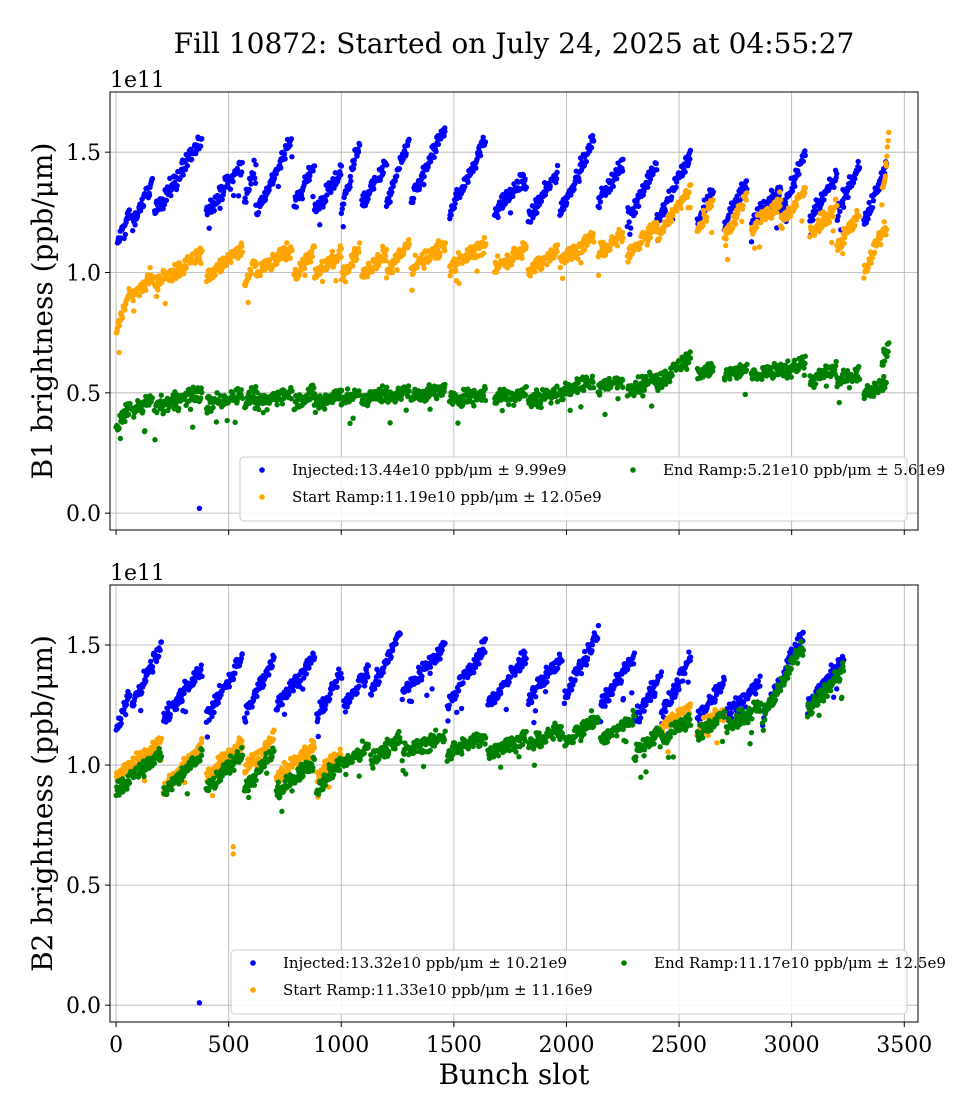 This screenshot has width=960, height=1120. Describe the element at coordinates (262, 497) in the screenshot. I see `legend-marker` at that location.